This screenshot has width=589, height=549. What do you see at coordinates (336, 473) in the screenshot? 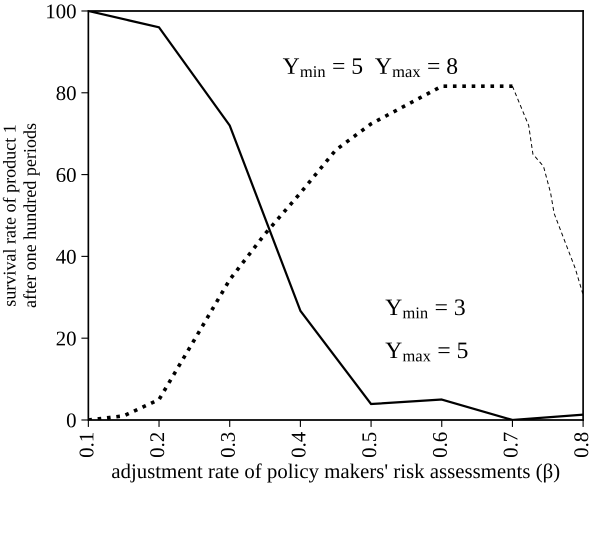
I see `x-axis-title: adjustment rate of policy makers' risk assessments (β)` at bounding box center [336, 473].